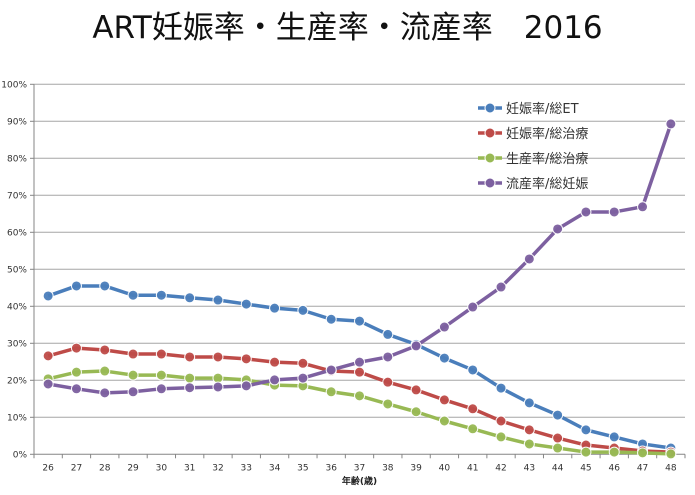 The image size is (695, 495). Describe the element at coordinates (347, 28) in the screenshot. I see `chart-title: ART妊娠率・生産率・流産率 2016` at that location.